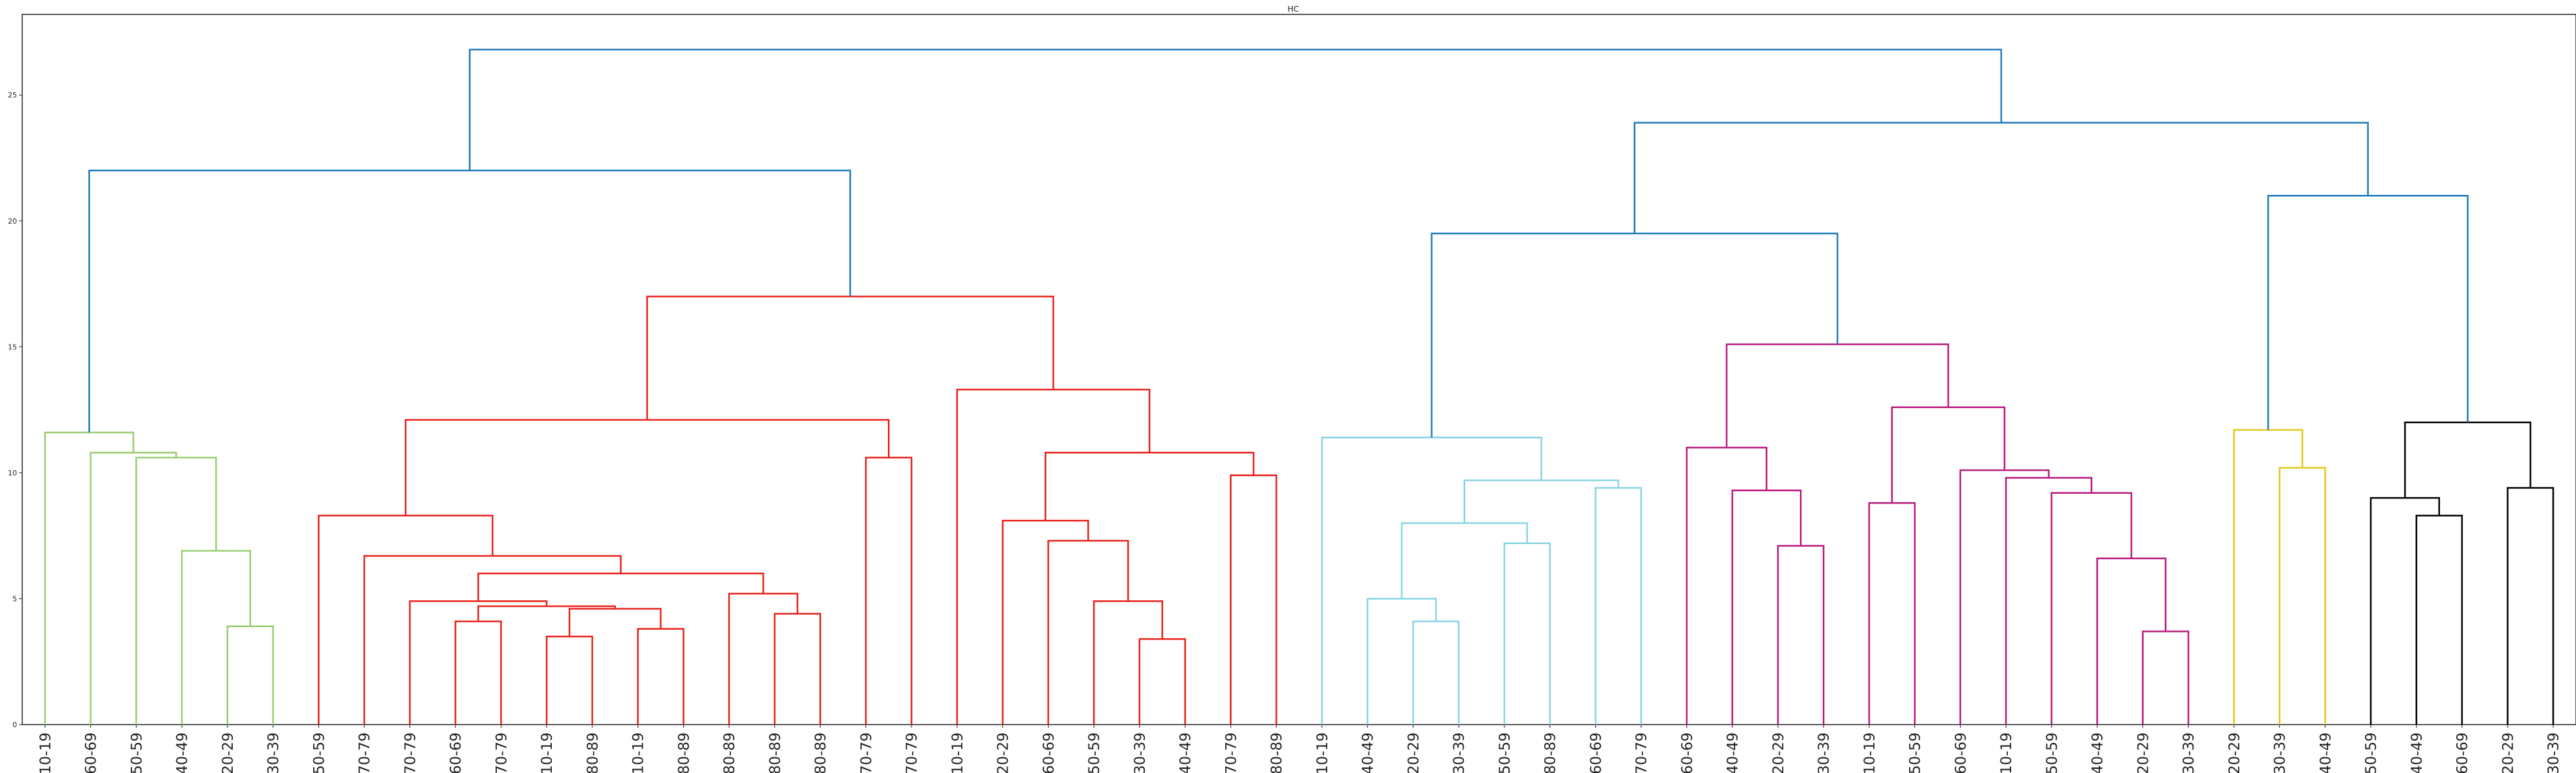 This screenshot has height=773, width=2576. What do you see at coordinates (15, 410) in the screenshot?
I see `y-axis-ticks: 0 5 10 15 20 25` at bounding box center [15, 410].